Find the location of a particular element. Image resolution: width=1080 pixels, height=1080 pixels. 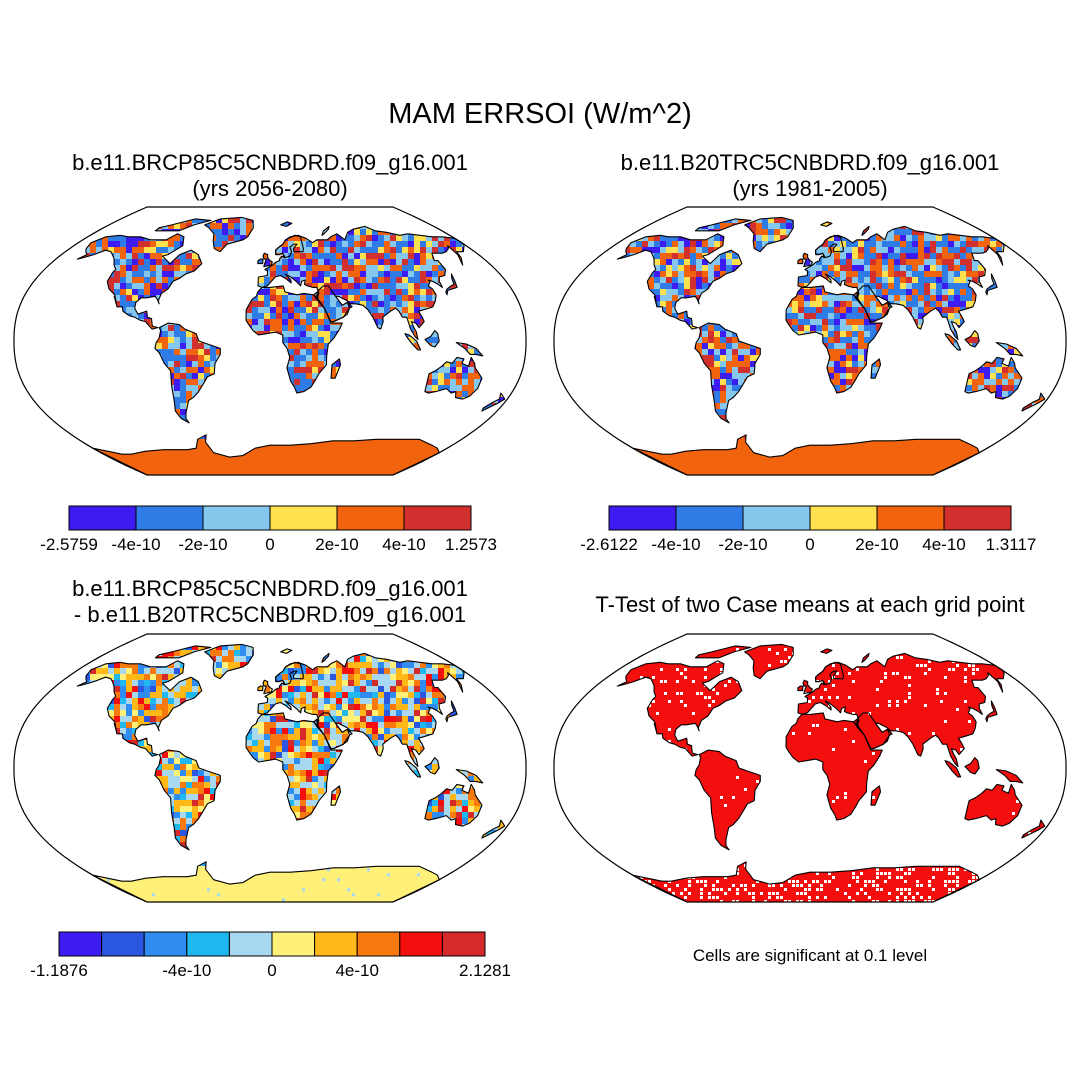

coastline-africa is located at coordinates (834, 766).